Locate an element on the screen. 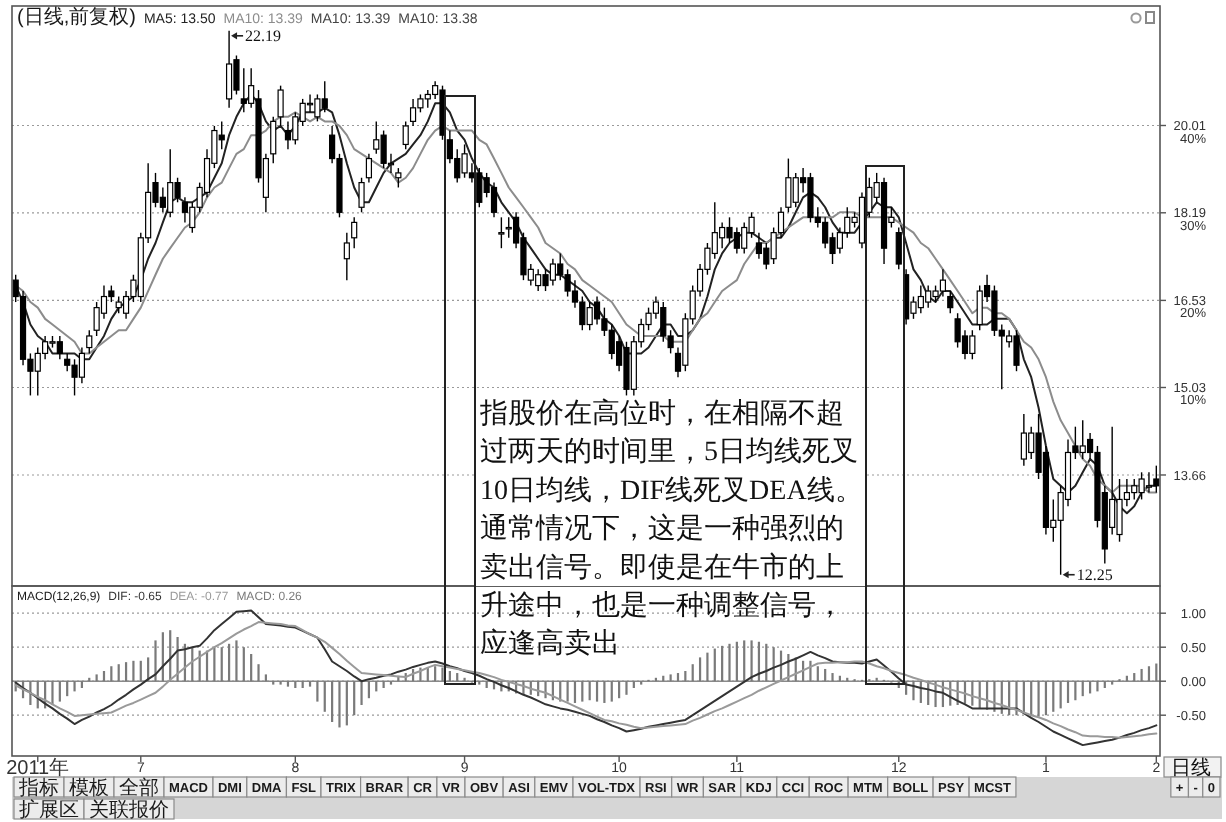 This screenshot has width=1226, height=822. text: 关联报价 is located at coordinates (129, 810).